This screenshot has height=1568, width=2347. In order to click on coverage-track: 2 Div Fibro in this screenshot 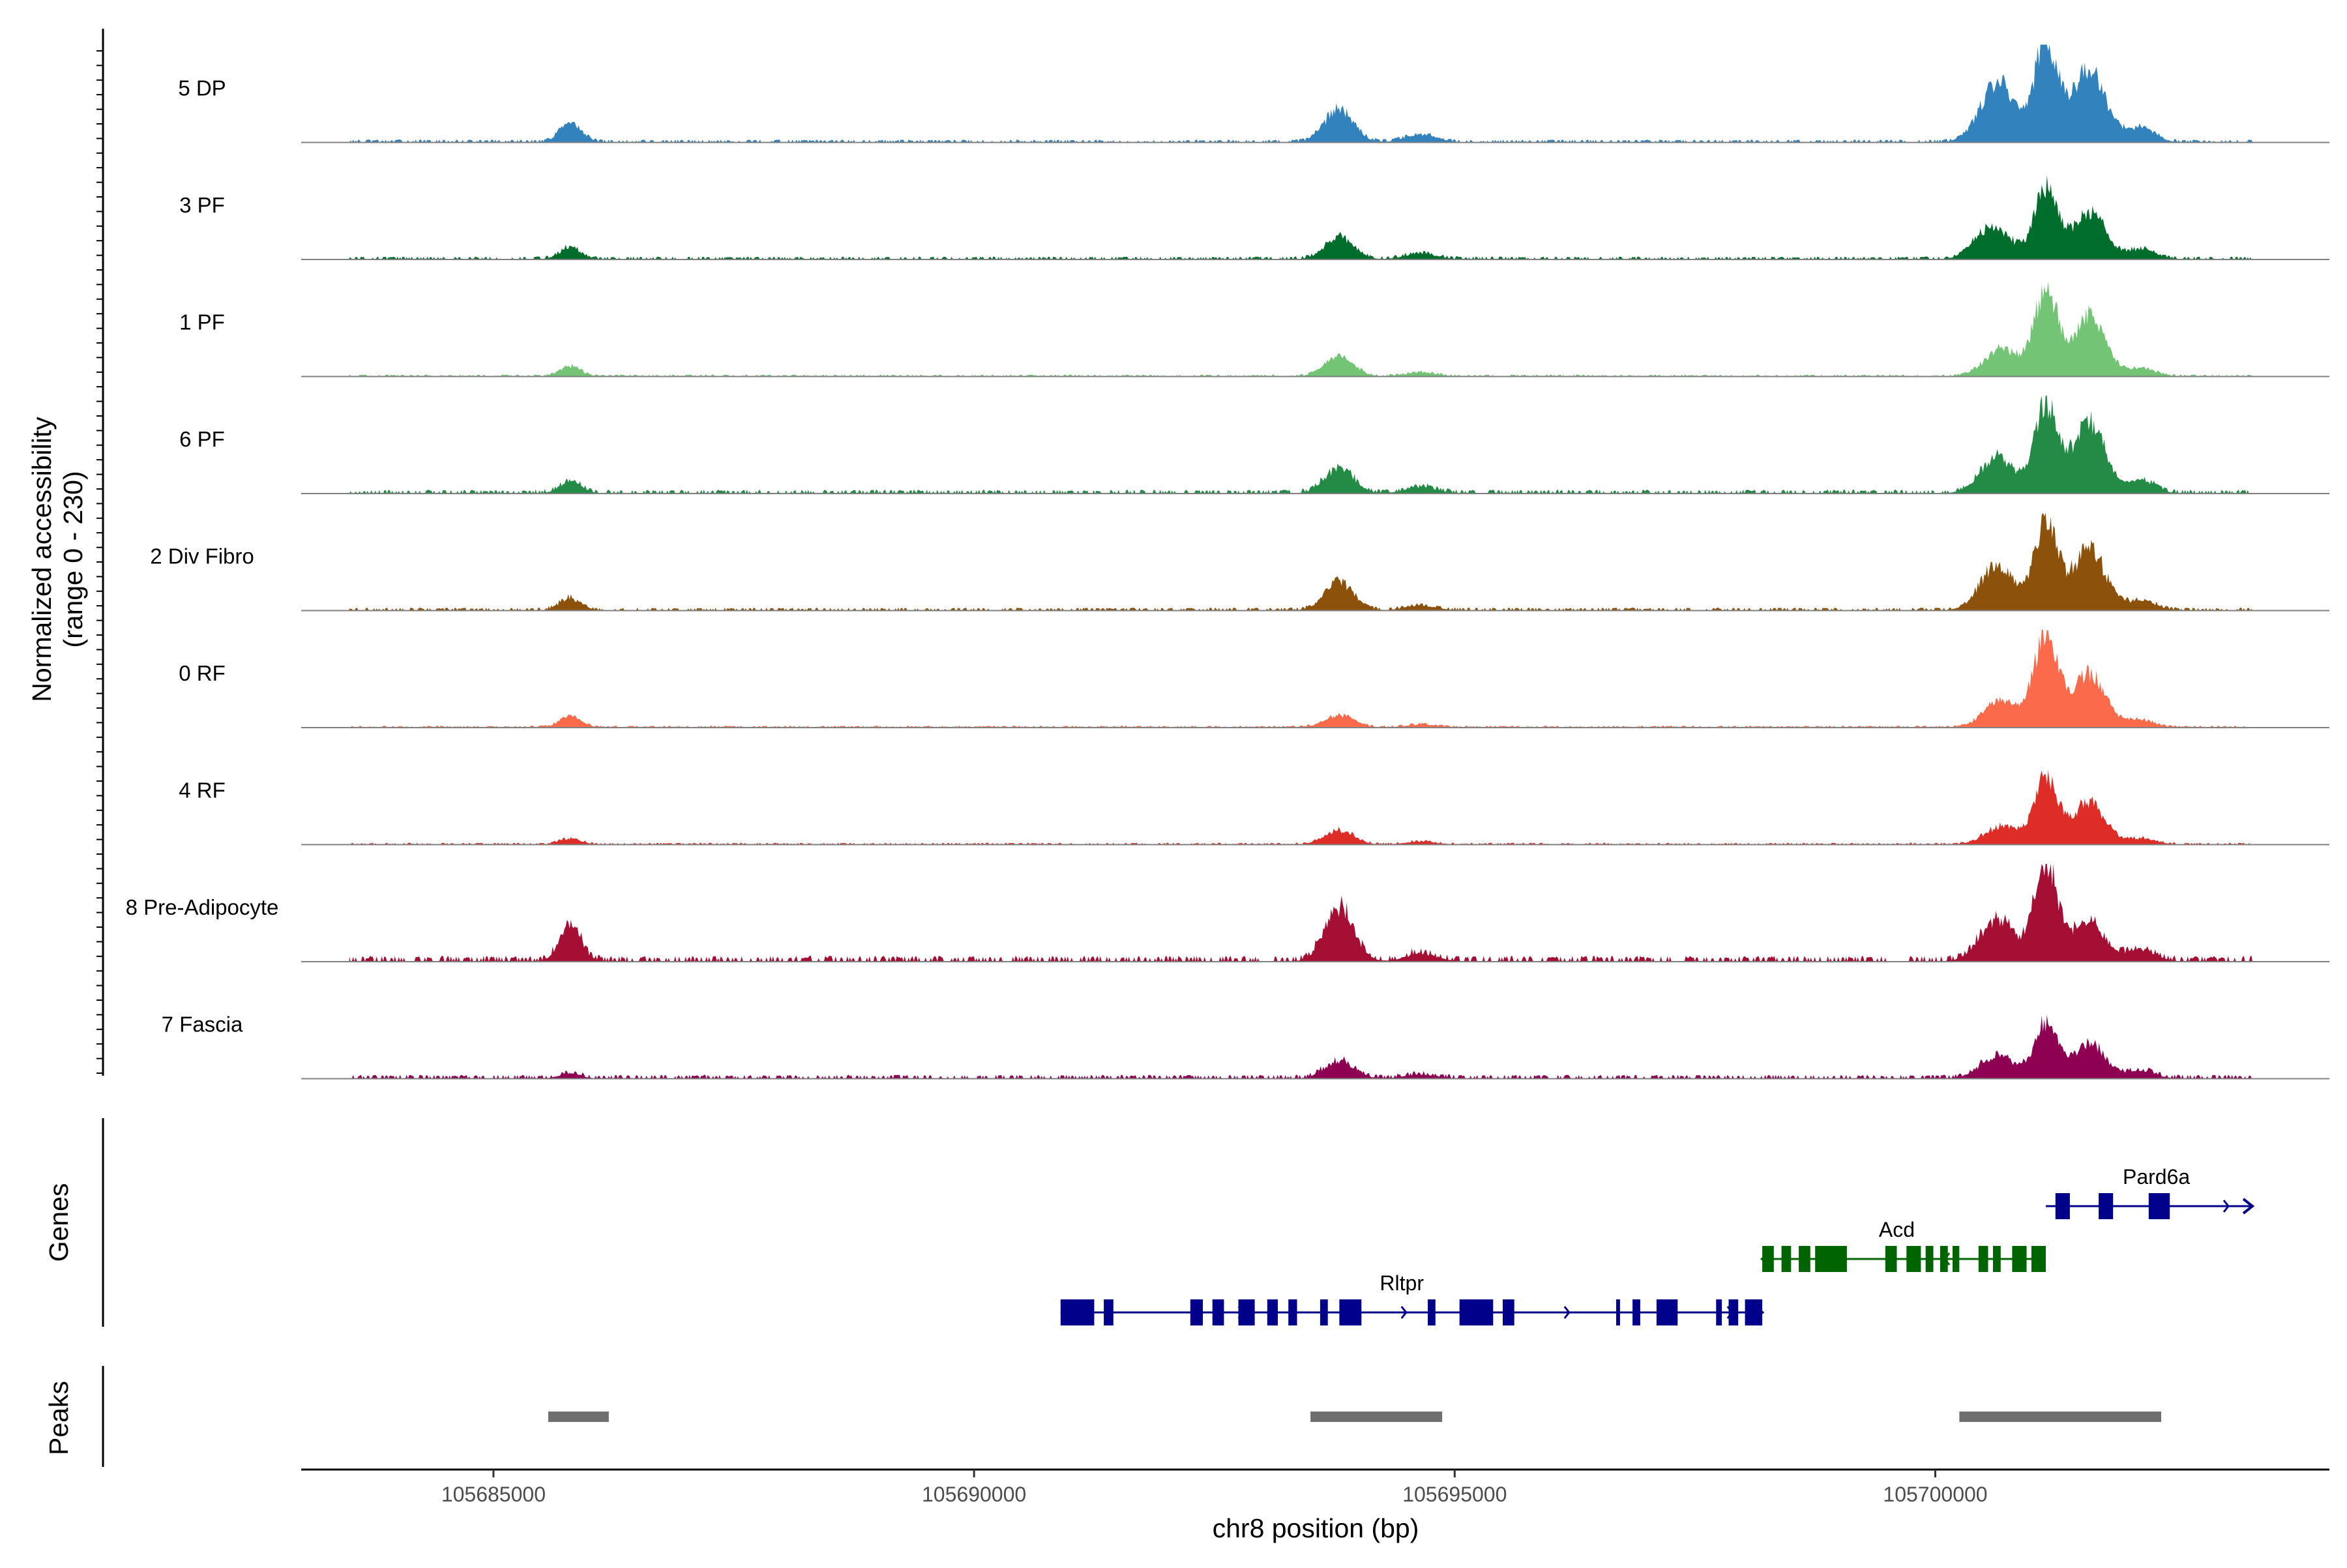, I will do `click(1239, 562)`.